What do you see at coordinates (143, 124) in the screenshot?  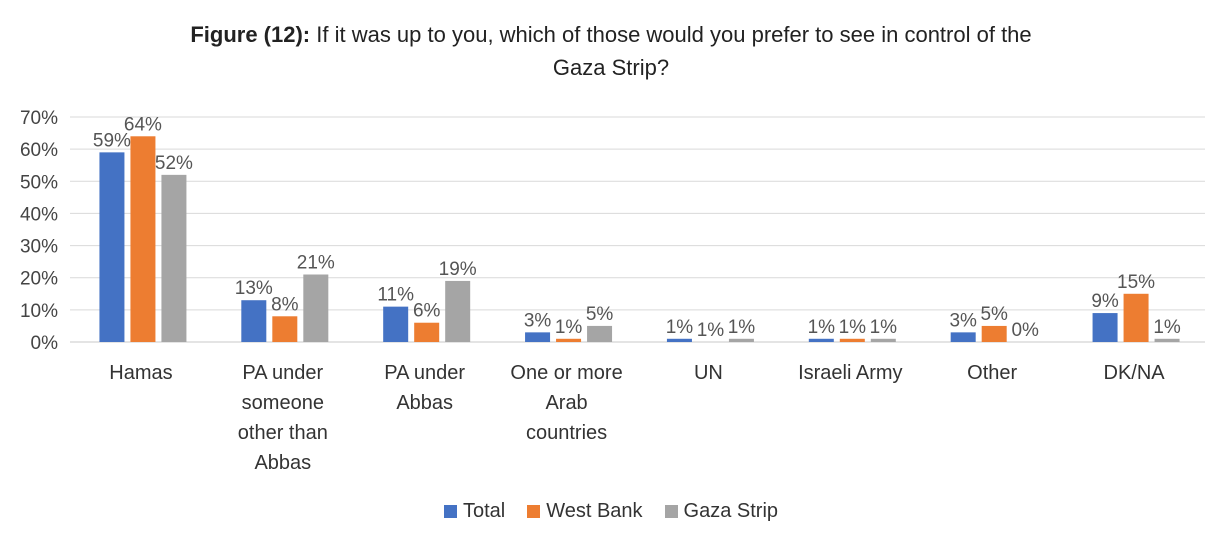 I see `data-label: 64%` at bounding box center [143, 124].